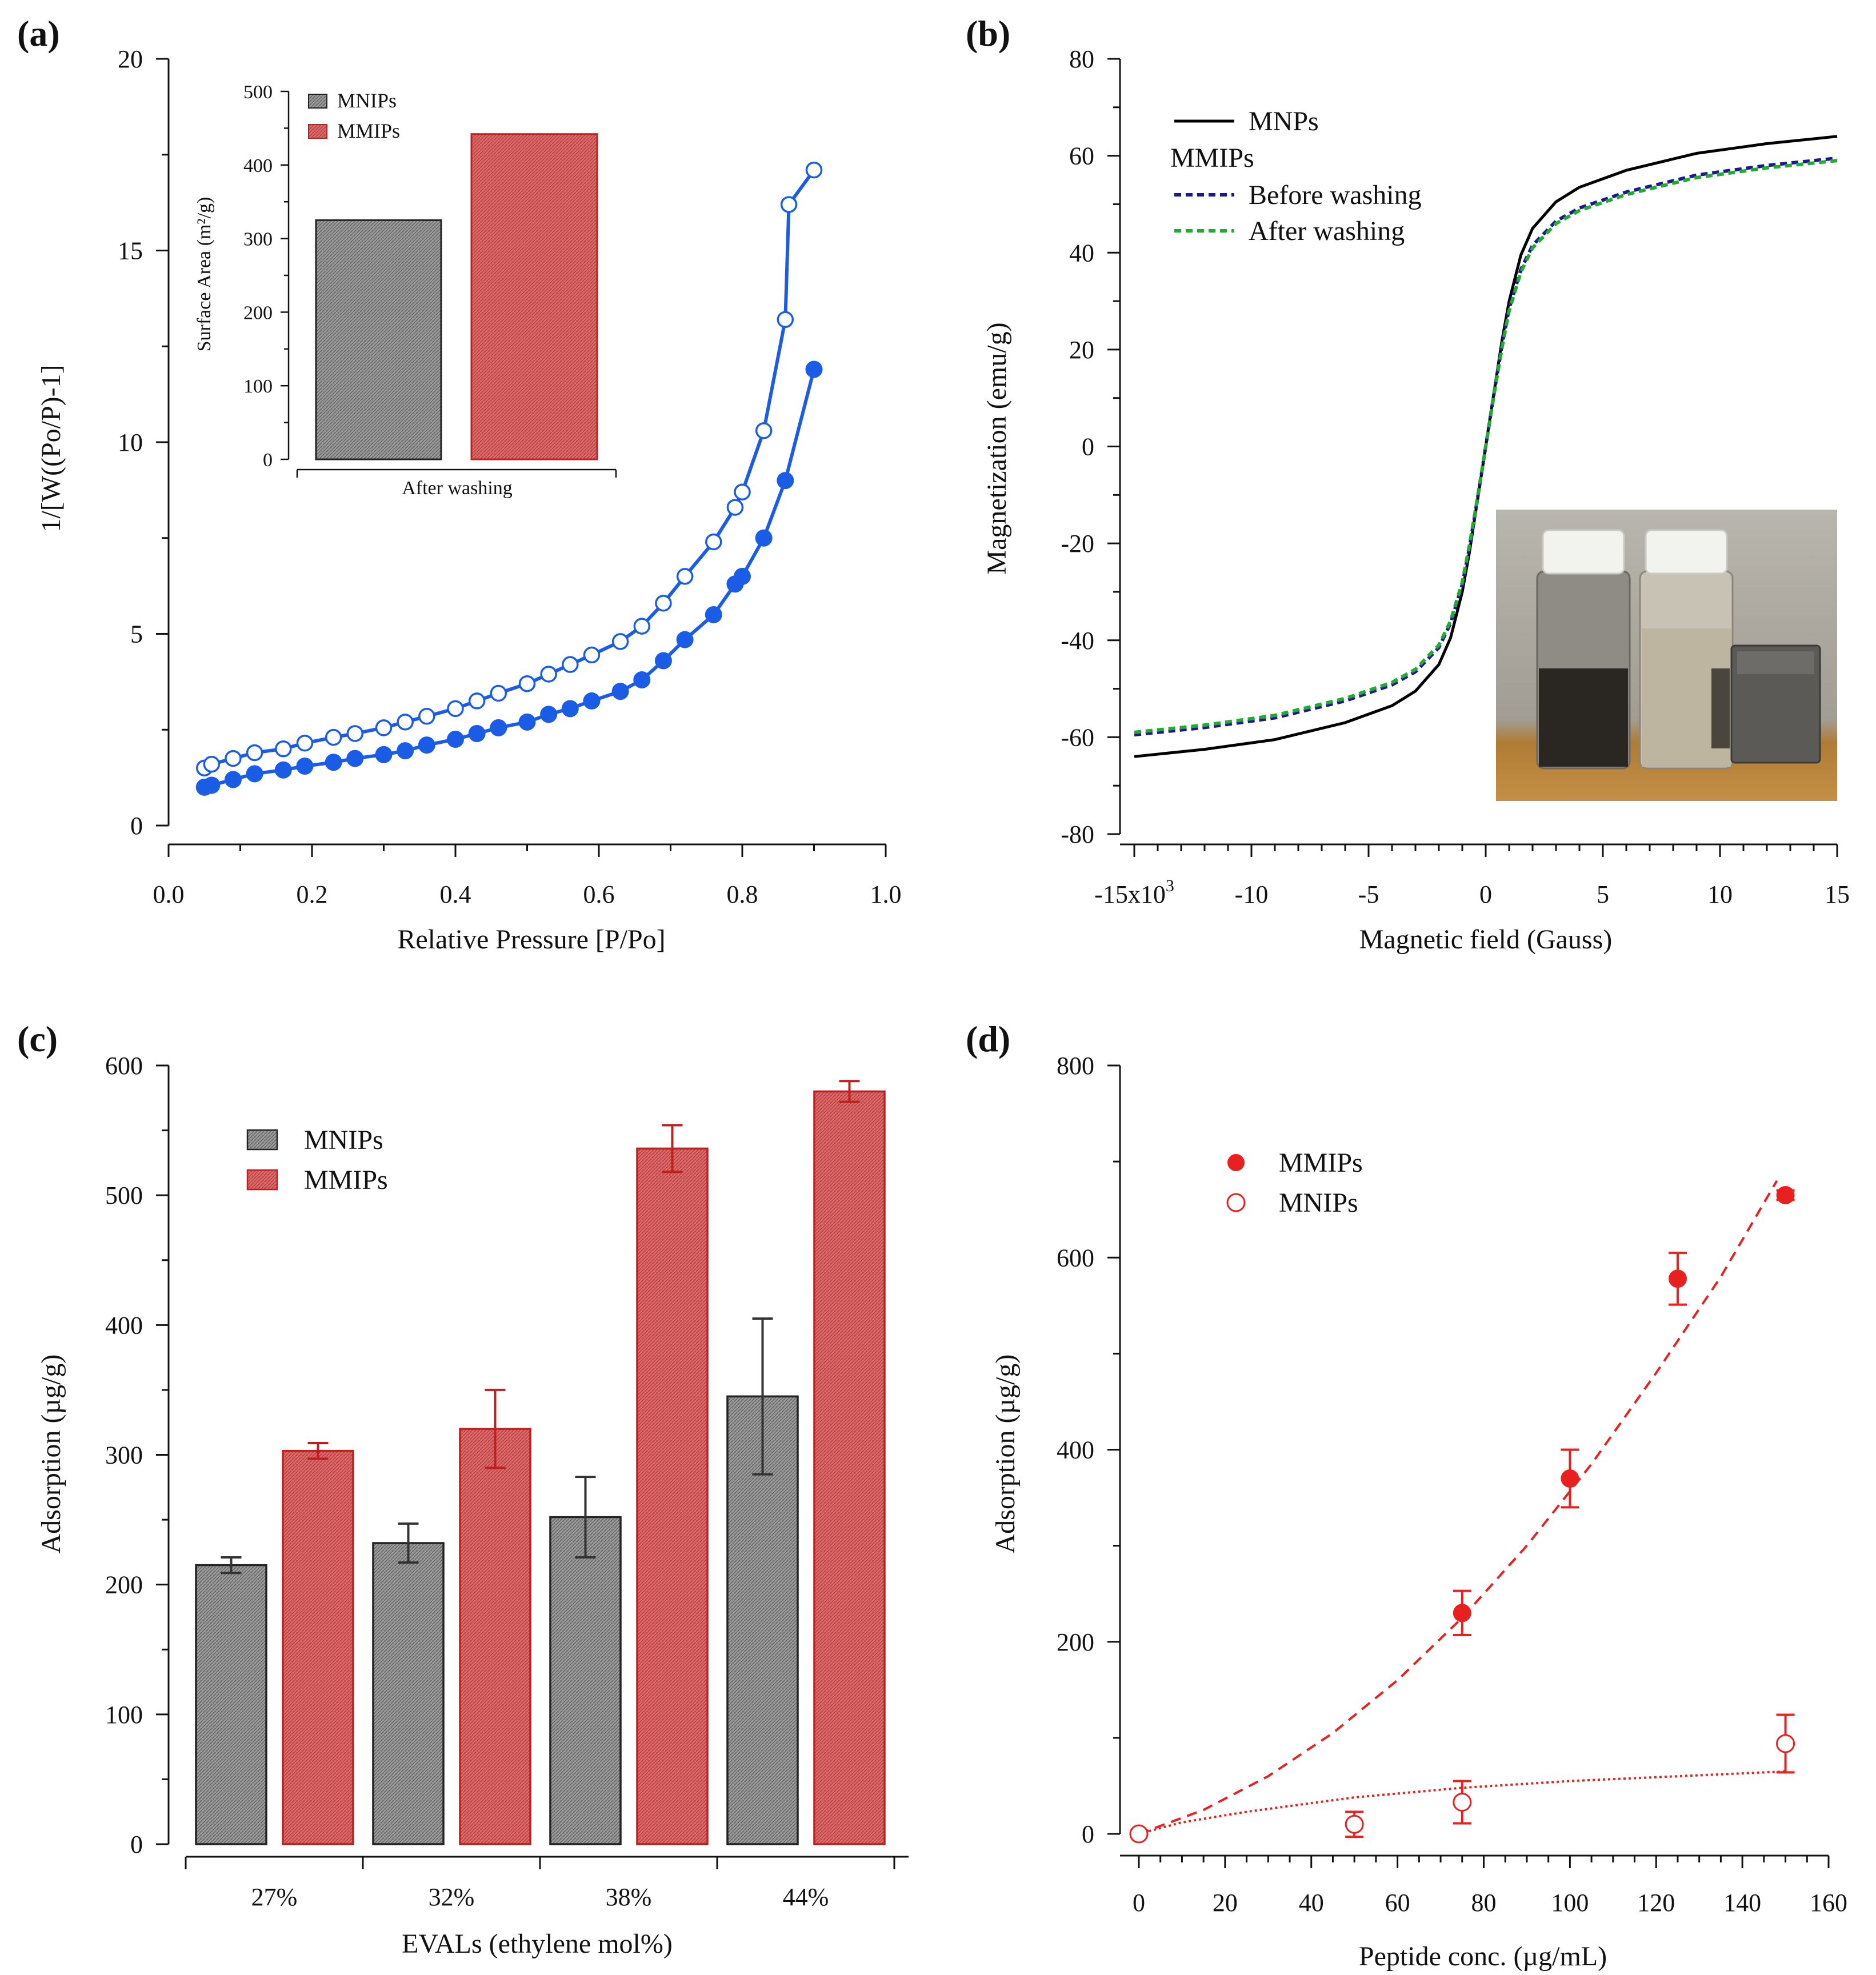 The height and width of the screenshot is (1975, 1876). What do you see at coordinates (1656, 1903) in the screenshot?
I see `x-tick-label: 120` at bounding box center [1656, 1903].